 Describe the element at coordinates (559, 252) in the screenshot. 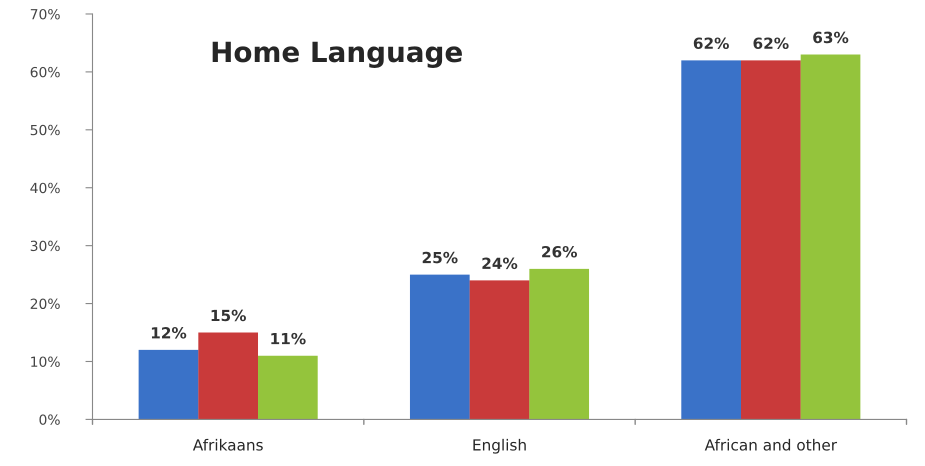

I see `data-label: 26%` at that location.